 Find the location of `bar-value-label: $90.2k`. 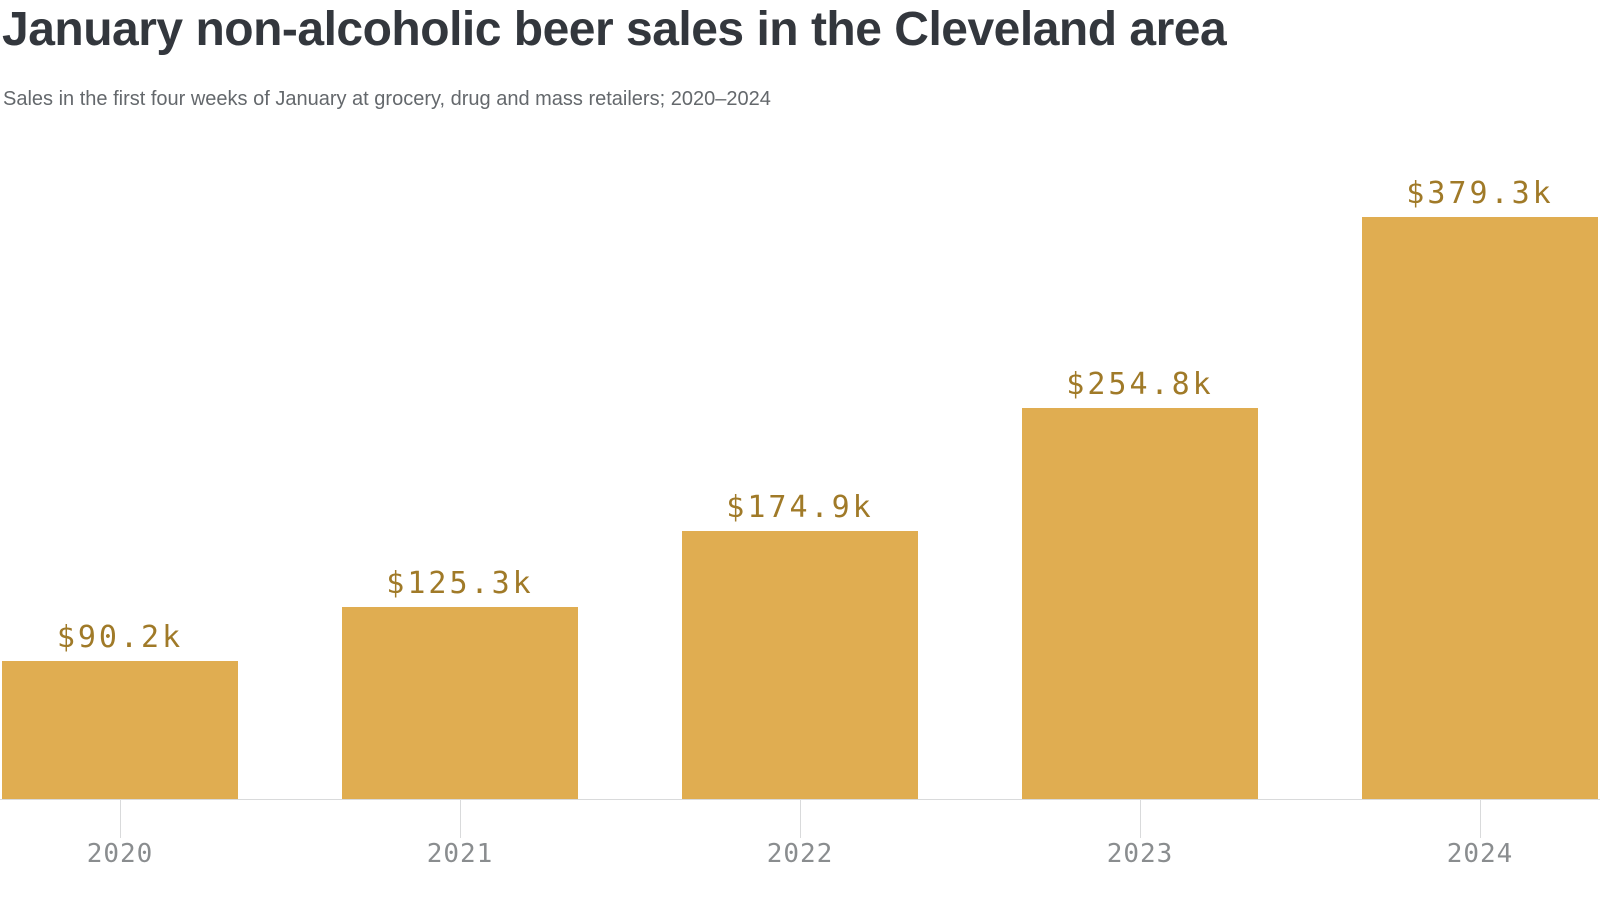

bar-value-label: $90.2k is located at coordinates (120, 637).